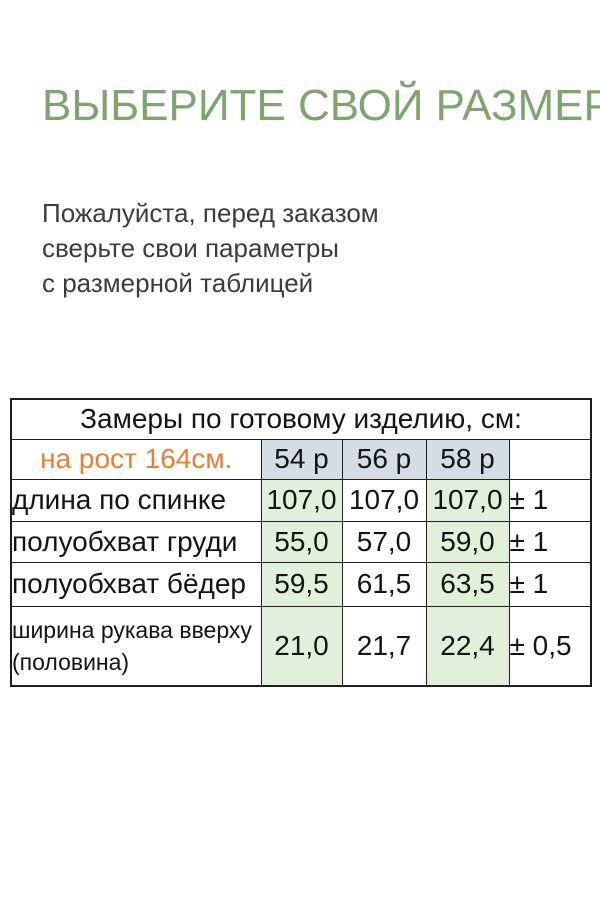 Image resolution: width=600 pixels, height=900 pixels. I want to click on value-cell: 63,5, so click(467, 584).